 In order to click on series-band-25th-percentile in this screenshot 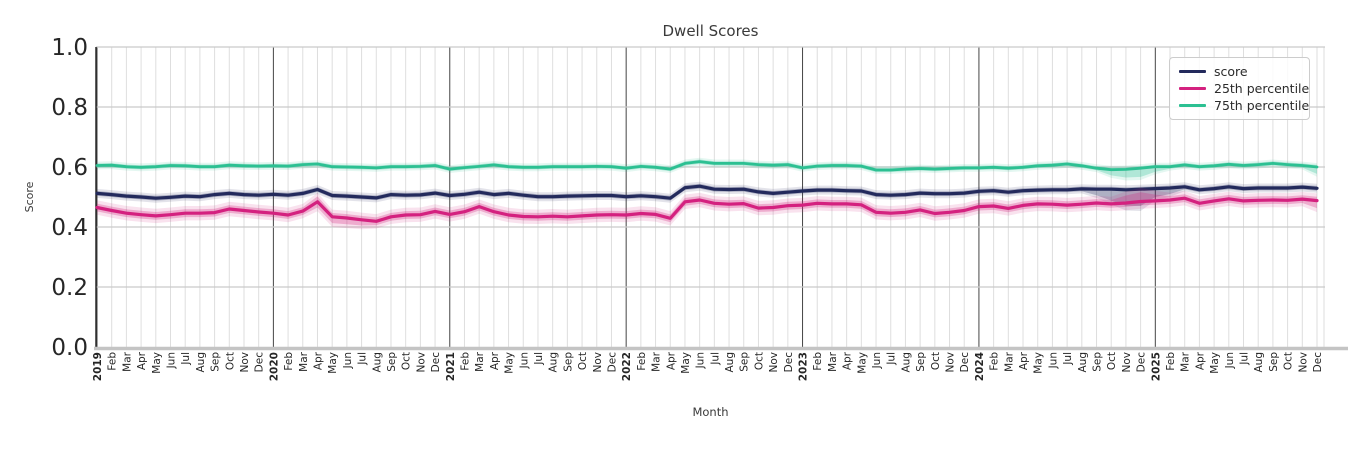, I will do `click(707, 208)`.